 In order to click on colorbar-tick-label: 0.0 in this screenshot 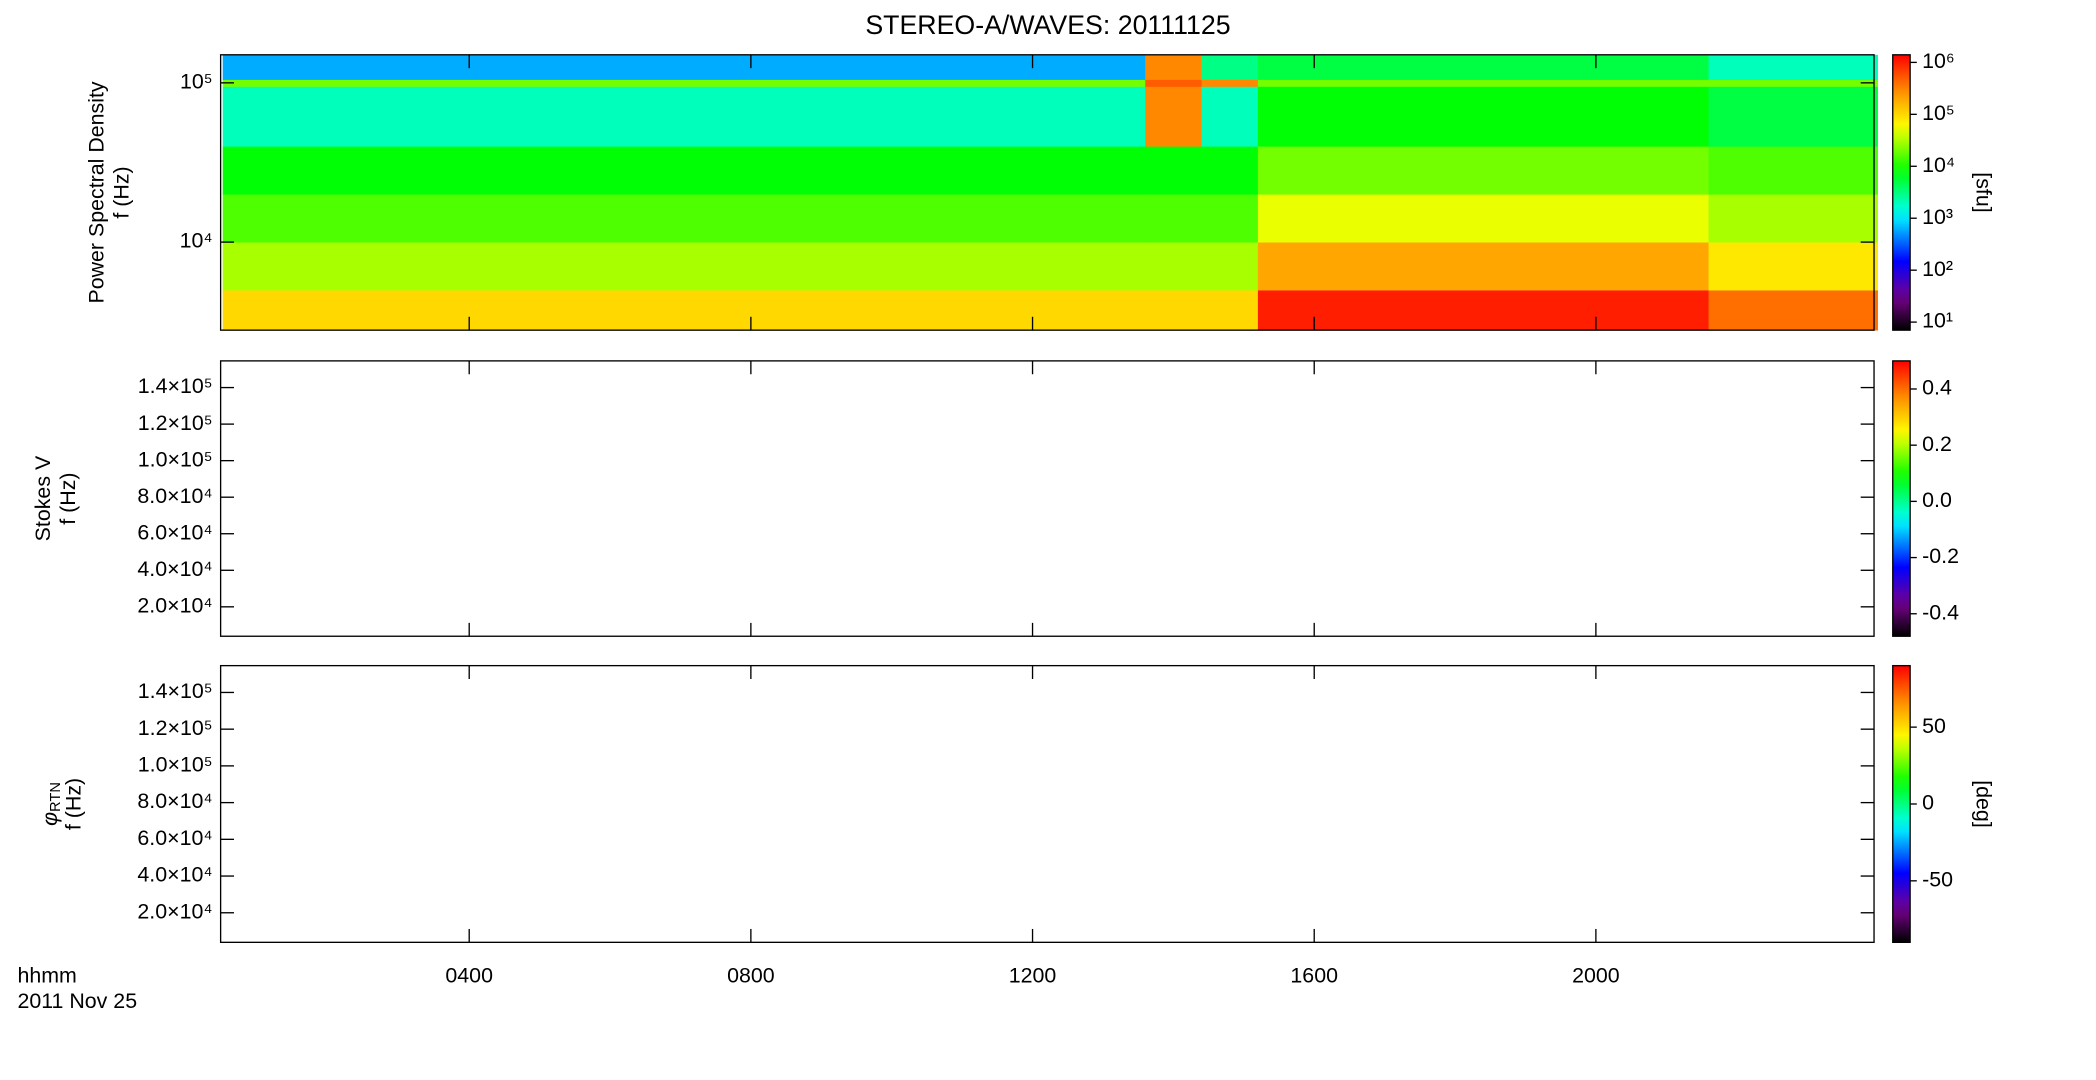, I will do `click(1937, 500)`.